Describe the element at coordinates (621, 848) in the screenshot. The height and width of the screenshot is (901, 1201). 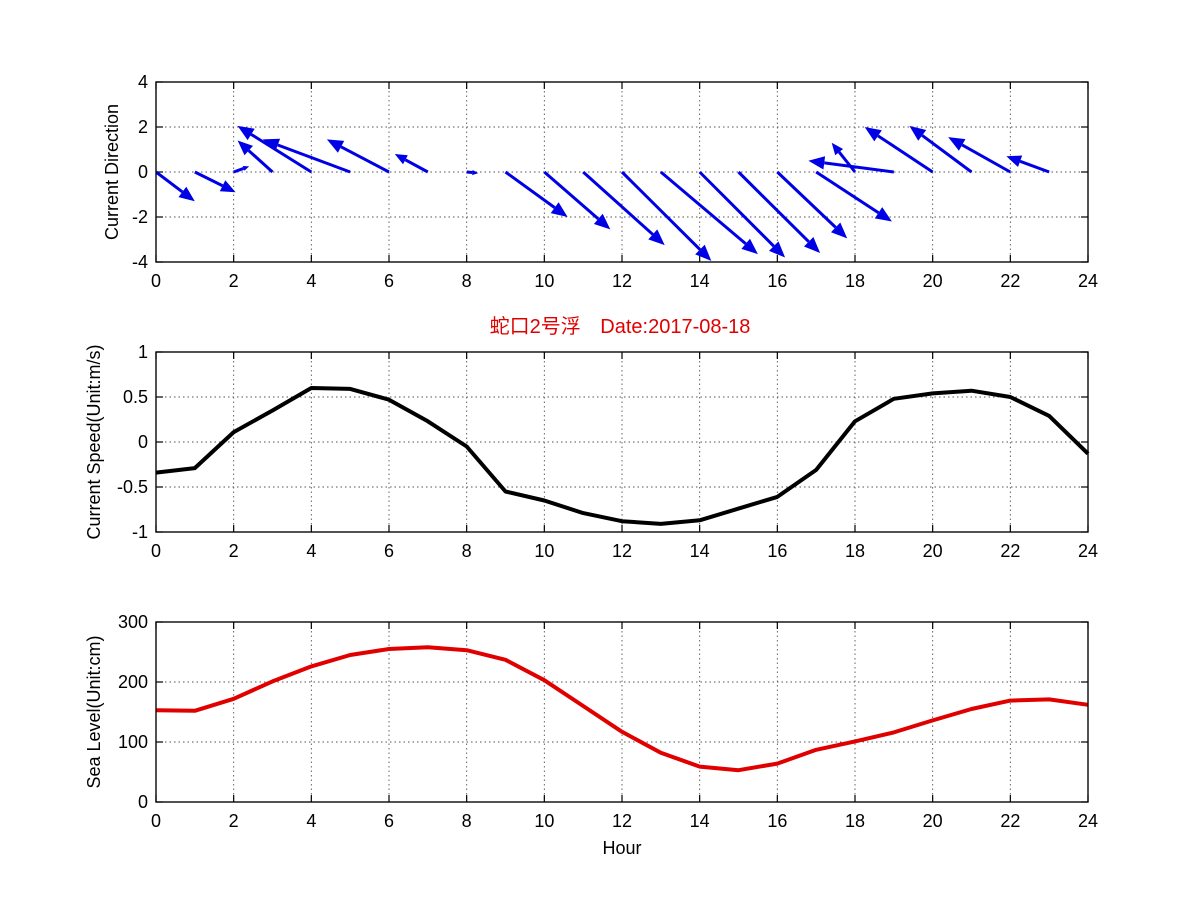
I see `x-axis-label: Hour` at that location.